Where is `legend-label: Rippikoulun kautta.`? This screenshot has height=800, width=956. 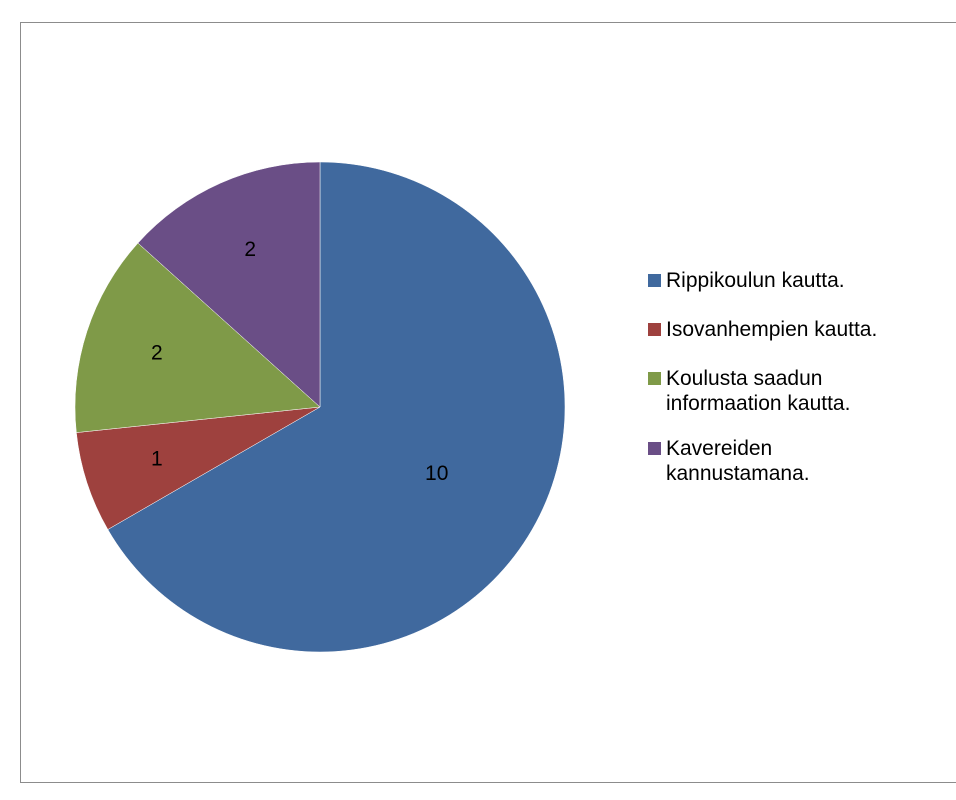 legend-label: Rippikoulun kautta. is located at coordinates (755, 280).